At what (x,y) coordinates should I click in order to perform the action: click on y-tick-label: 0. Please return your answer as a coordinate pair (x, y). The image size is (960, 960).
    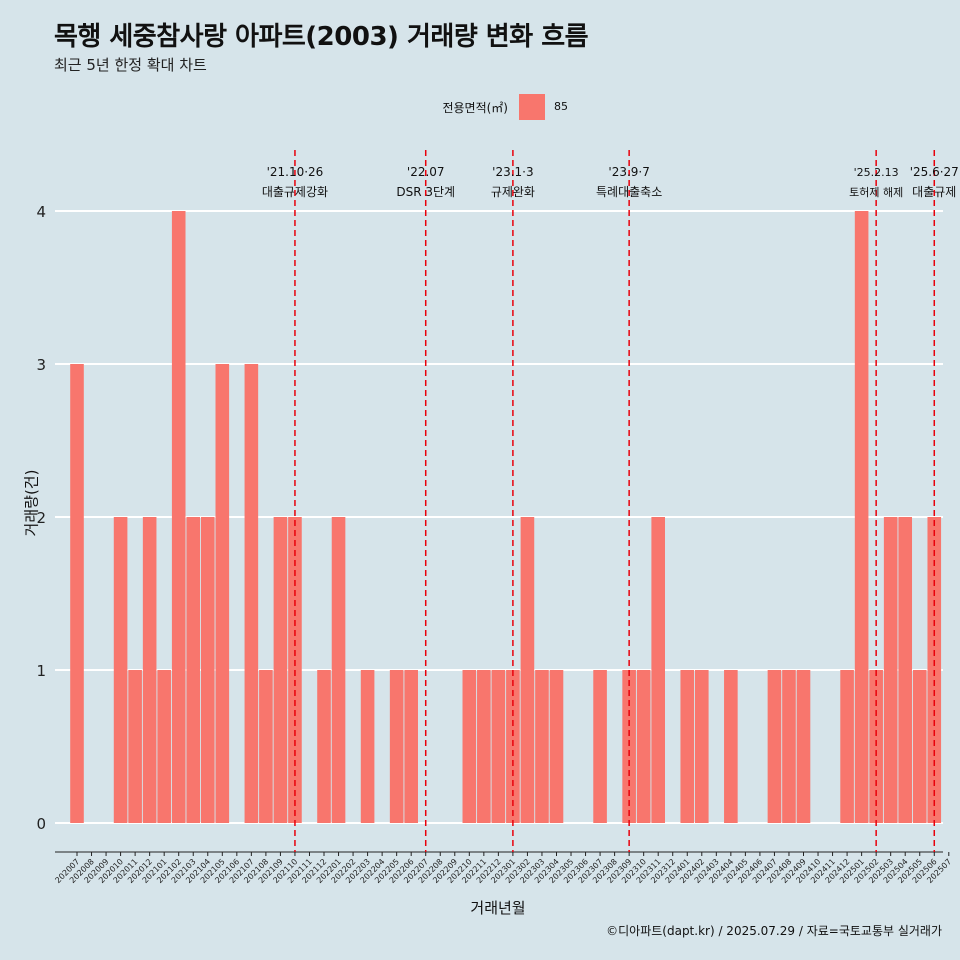
    Looking at the image, I should click on (41, 824).